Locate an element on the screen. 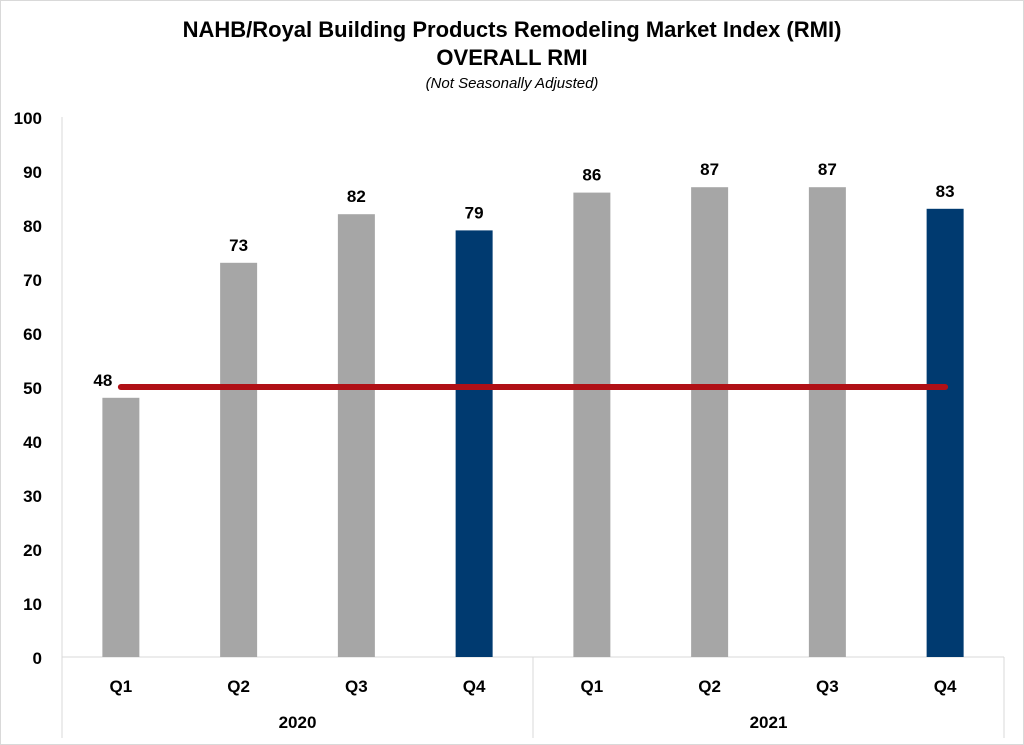  y-tick-label: 20 is located at coordinates (32, 550).